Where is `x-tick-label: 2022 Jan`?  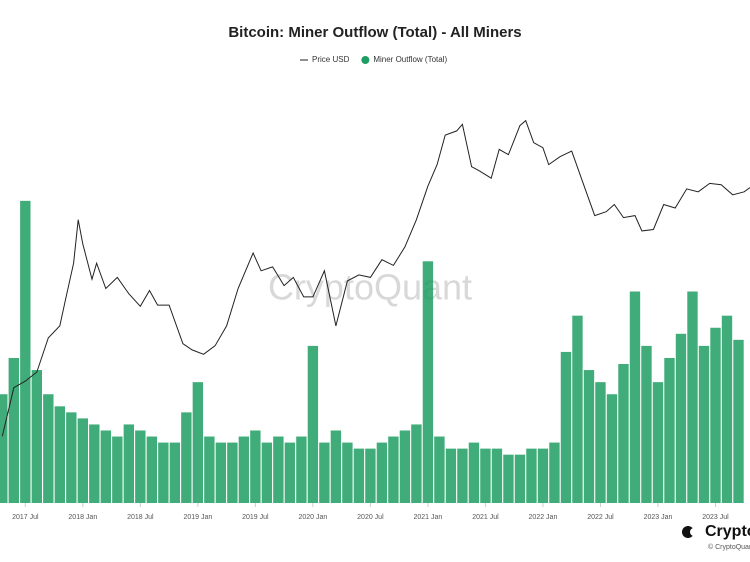
x-tick-label: 2022 Jan is located at coordinates (543, 517).